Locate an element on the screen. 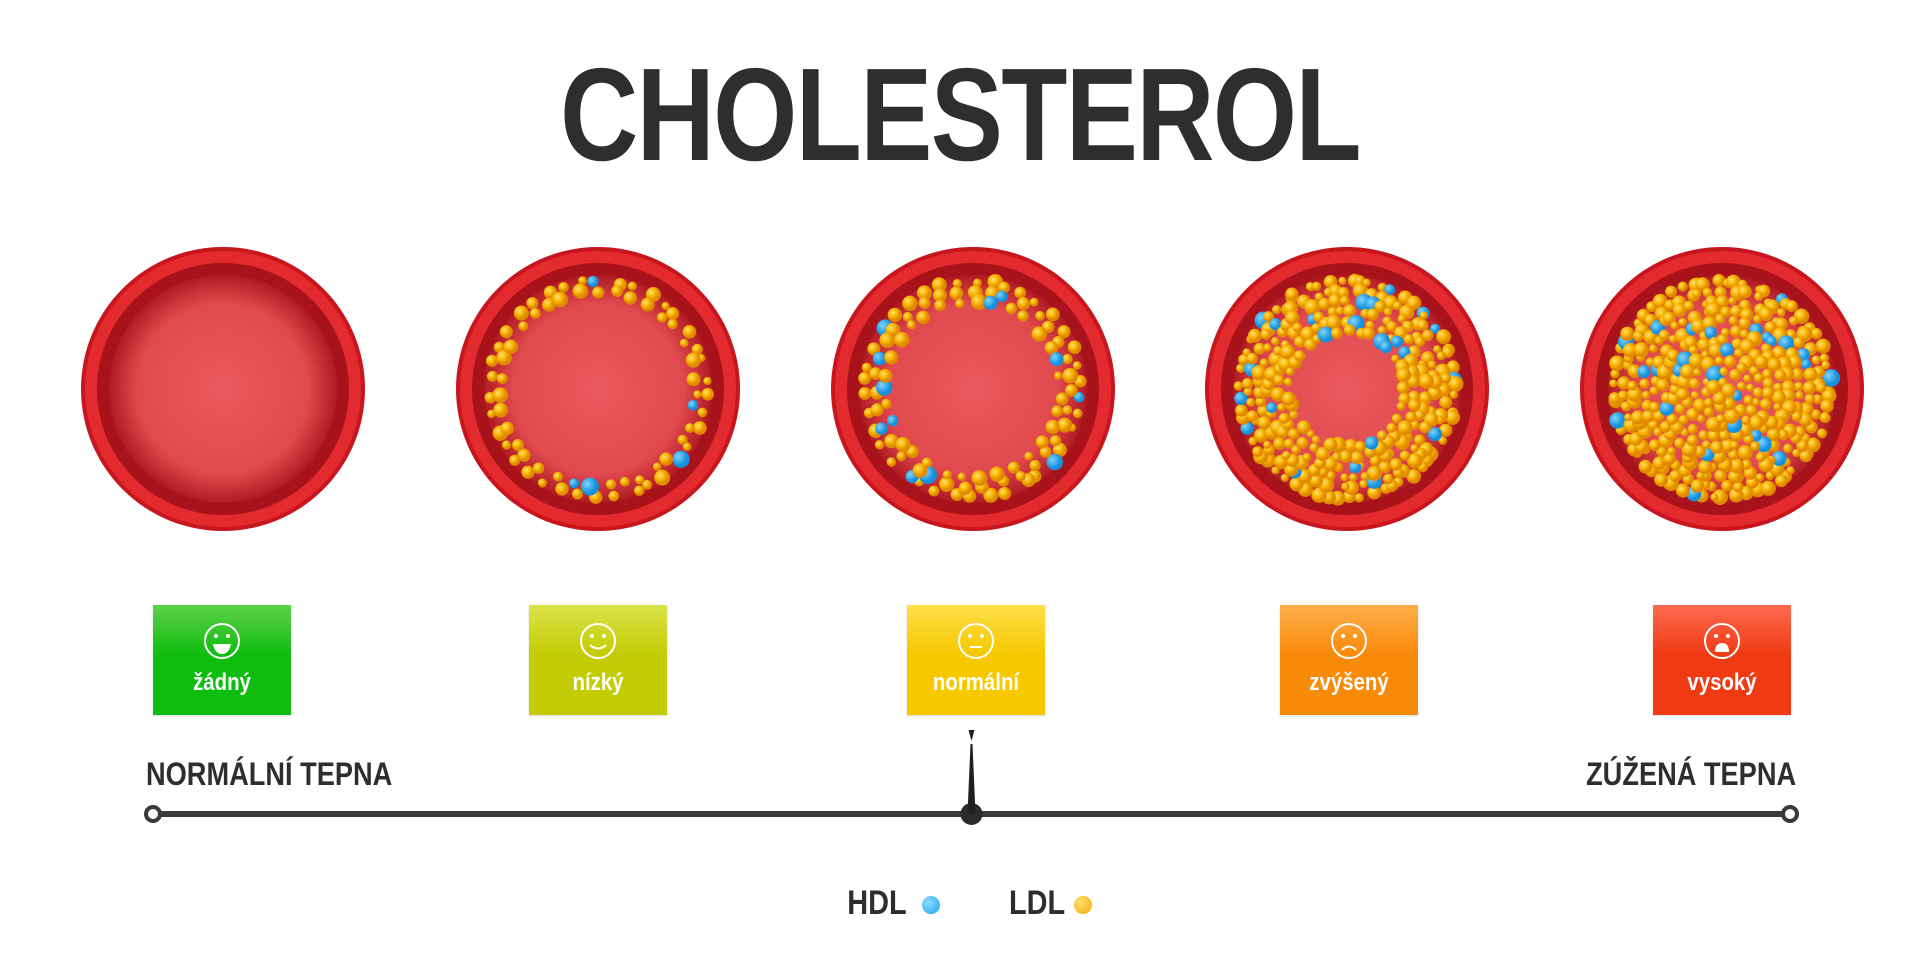 The height and width of the screenshot is (960, 1920). smile-face-icon is located at coordinates (598, 641).